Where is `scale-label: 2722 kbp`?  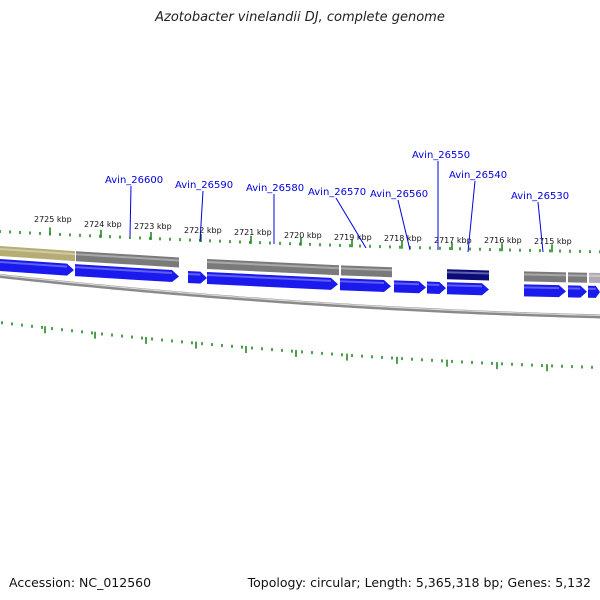 scale-label: 2722 kbp is located at coordinates (203, 230).